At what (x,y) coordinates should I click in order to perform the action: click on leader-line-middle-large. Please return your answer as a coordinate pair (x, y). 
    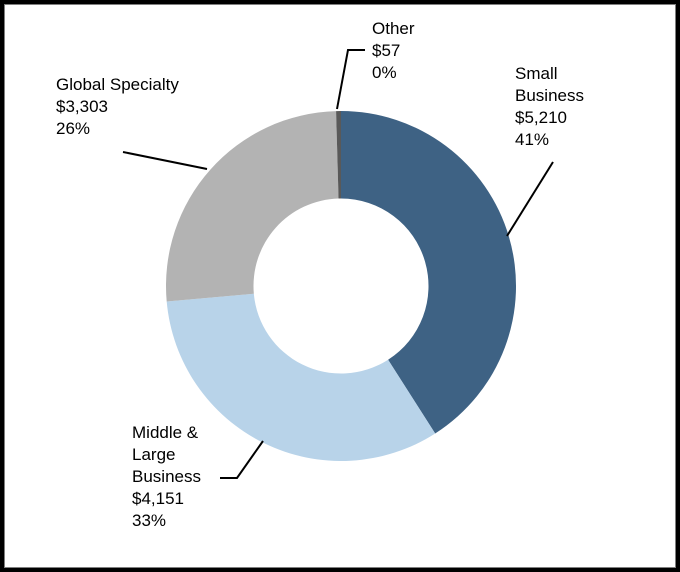
    Looking at the image, I should click on (242, 459).